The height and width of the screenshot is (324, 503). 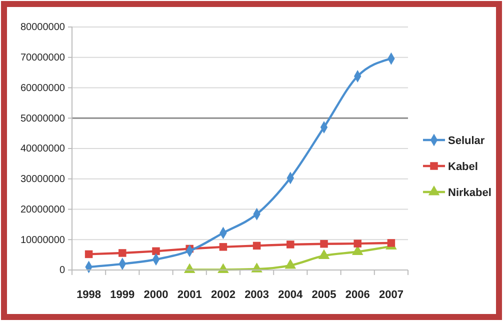 I want to click on y-tick-label: 40000000, so click(x=43, y=149).